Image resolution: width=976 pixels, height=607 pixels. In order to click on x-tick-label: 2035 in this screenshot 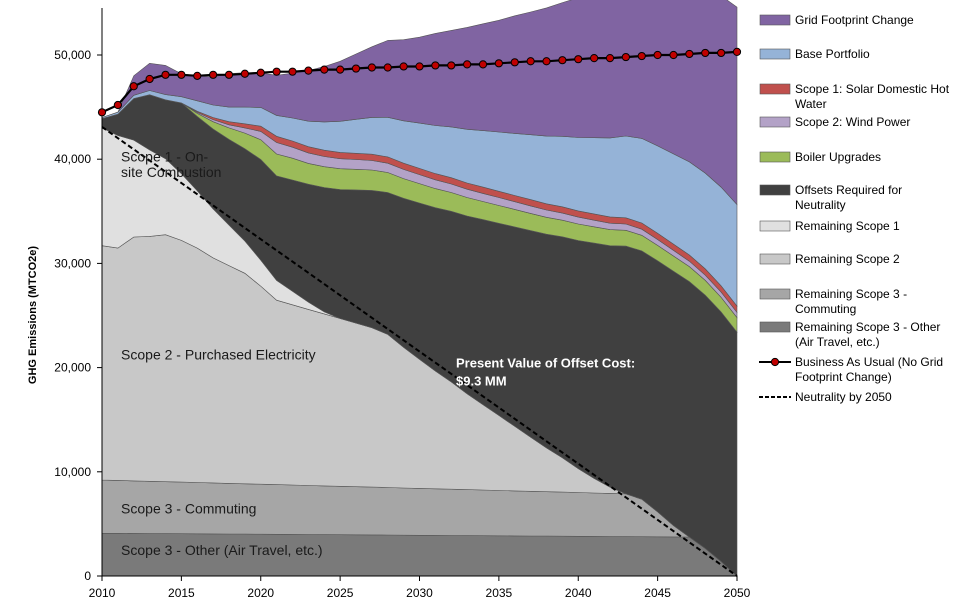, I will do `click(499, 593)`.